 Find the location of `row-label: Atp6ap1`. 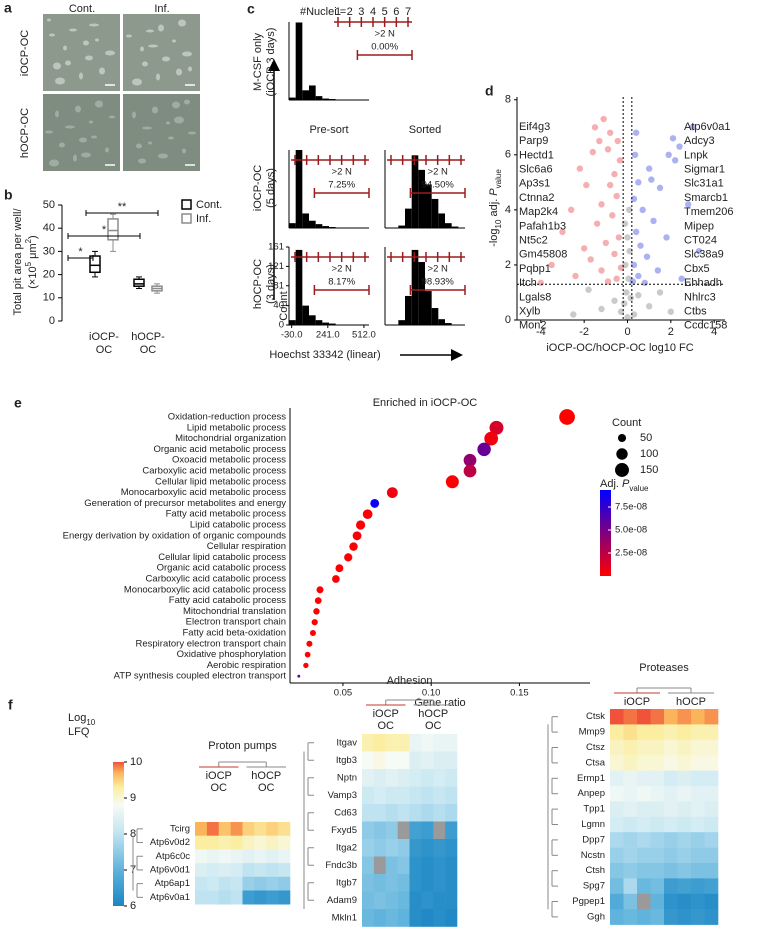

row-label: Atp6ap1 is located at coordinates (172, 883).